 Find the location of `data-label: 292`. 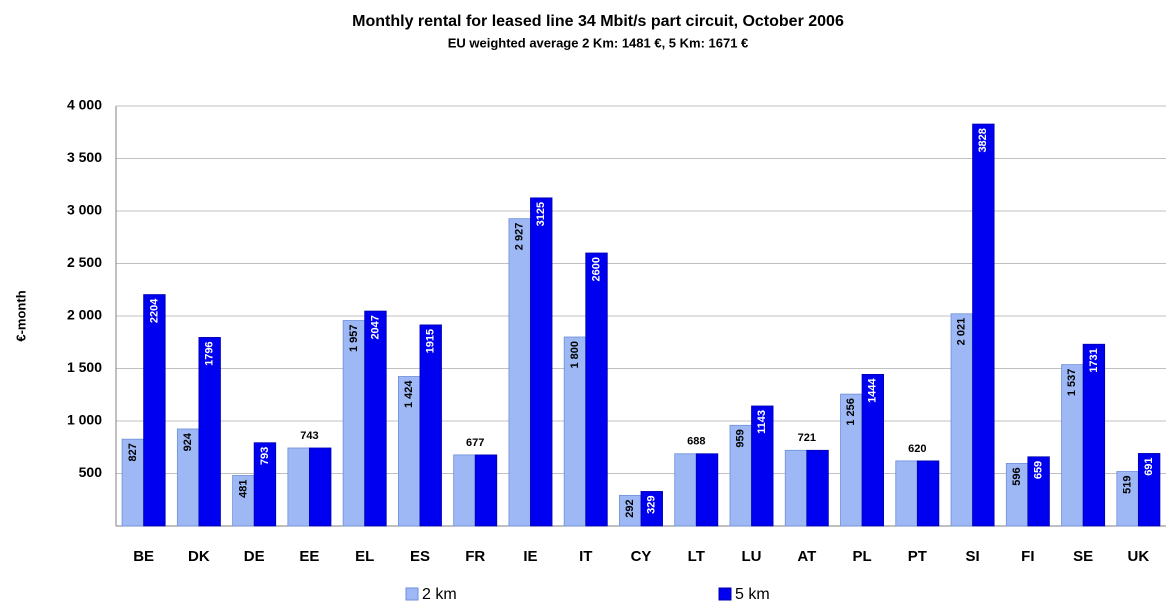

data-label: 292 is located at coordinates (630, 508).